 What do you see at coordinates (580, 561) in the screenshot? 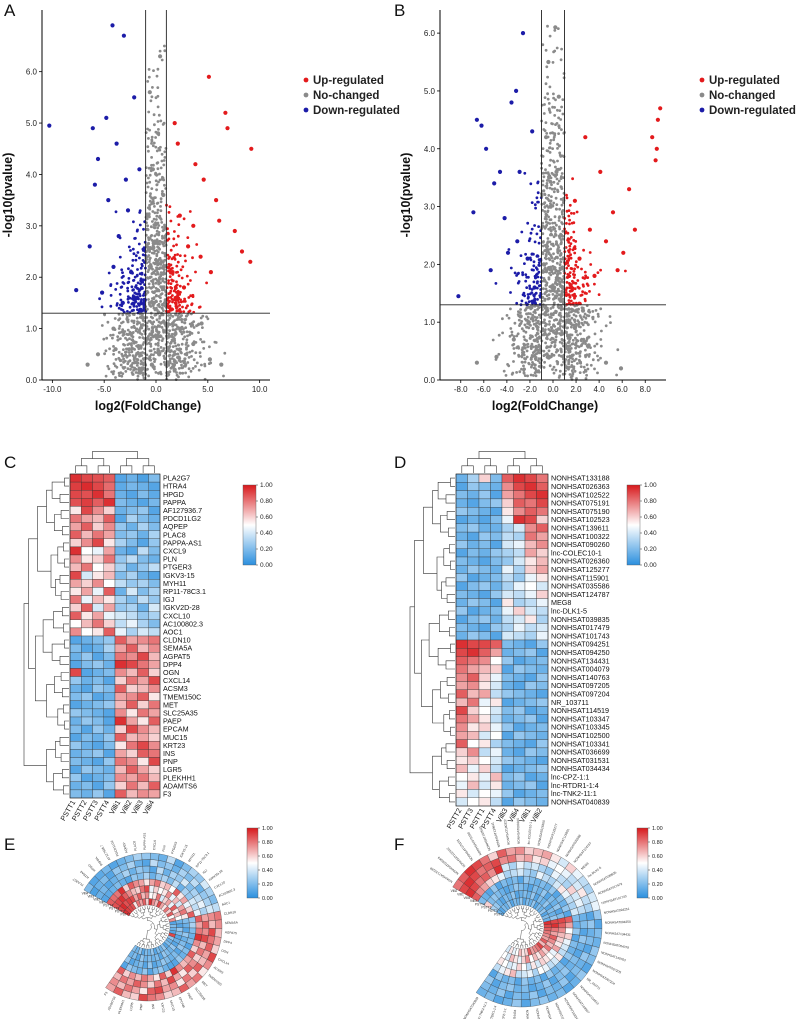
I see `row-label: NONHSAT026360` at bounding box center [580, 561].